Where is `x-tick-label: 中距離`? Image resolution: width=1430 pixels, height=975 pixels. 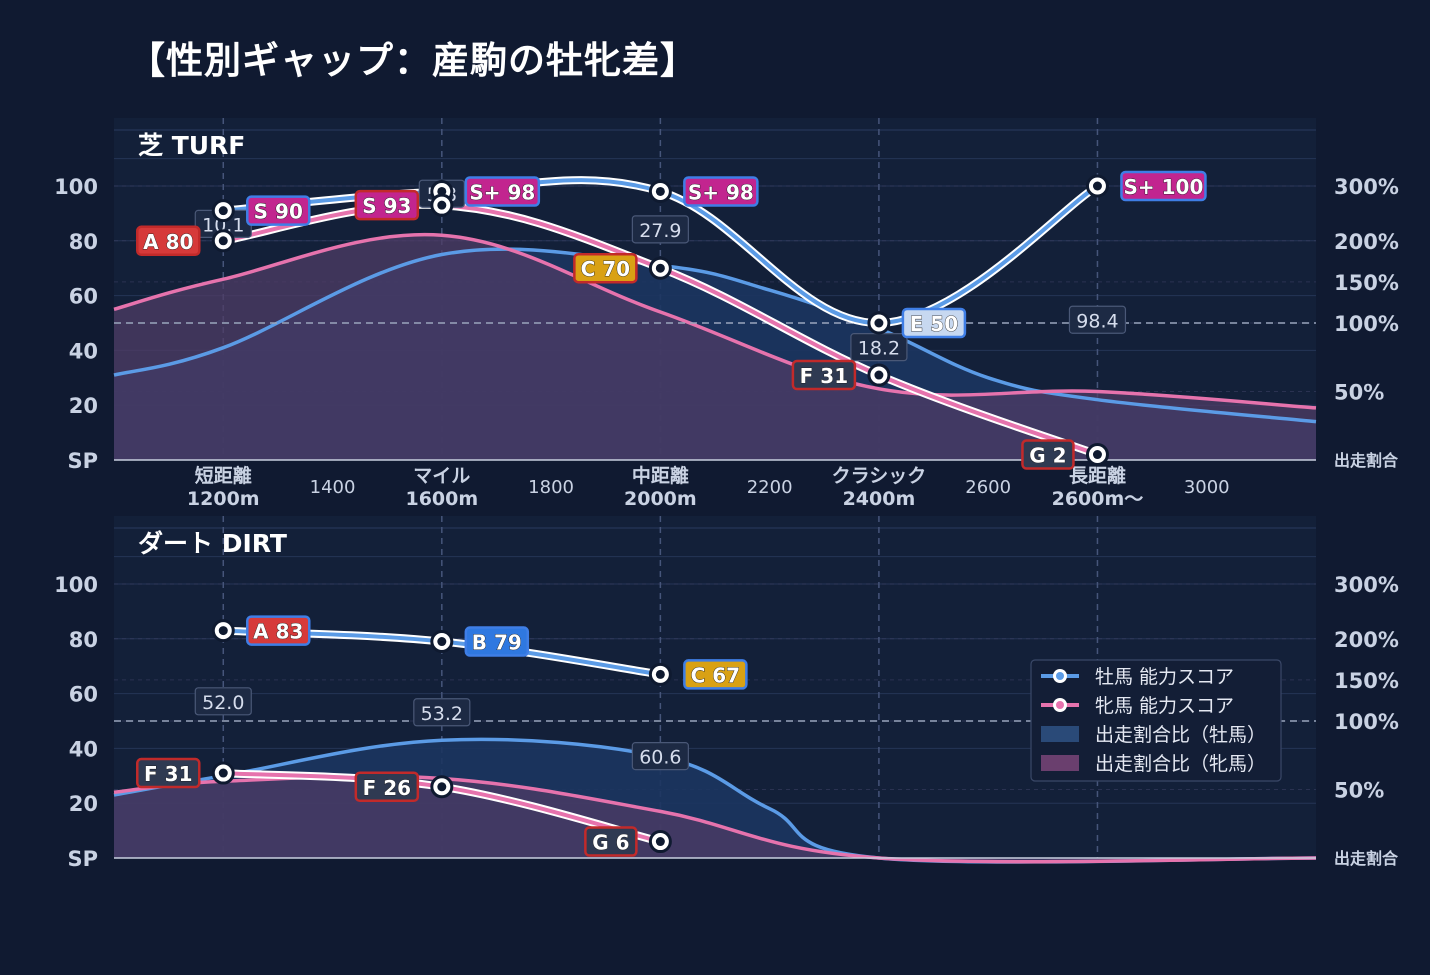 x-tick-label: 中距離 is located at coordinates (660, 475).